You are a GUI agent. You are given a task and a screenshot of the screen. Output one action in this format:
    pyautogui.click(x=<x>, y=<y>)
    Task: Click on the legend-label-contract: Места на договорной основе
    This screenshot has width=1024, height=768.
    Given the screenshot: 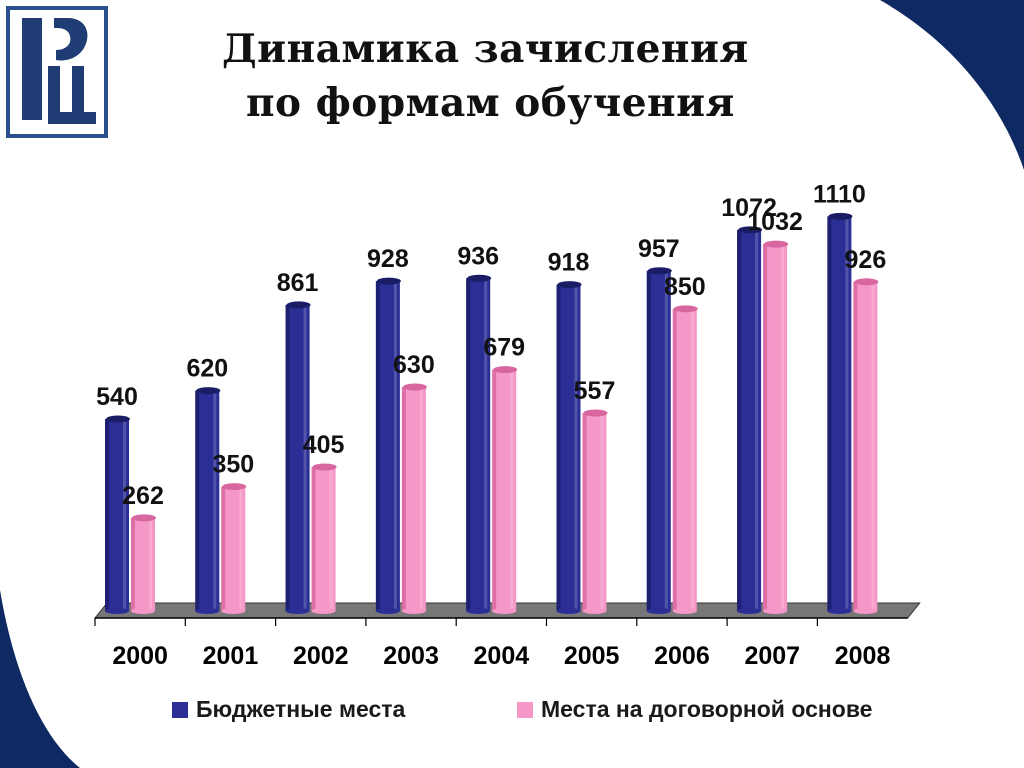 What is the action you would take?
    pyautogui.click(x=707, y=709)
    